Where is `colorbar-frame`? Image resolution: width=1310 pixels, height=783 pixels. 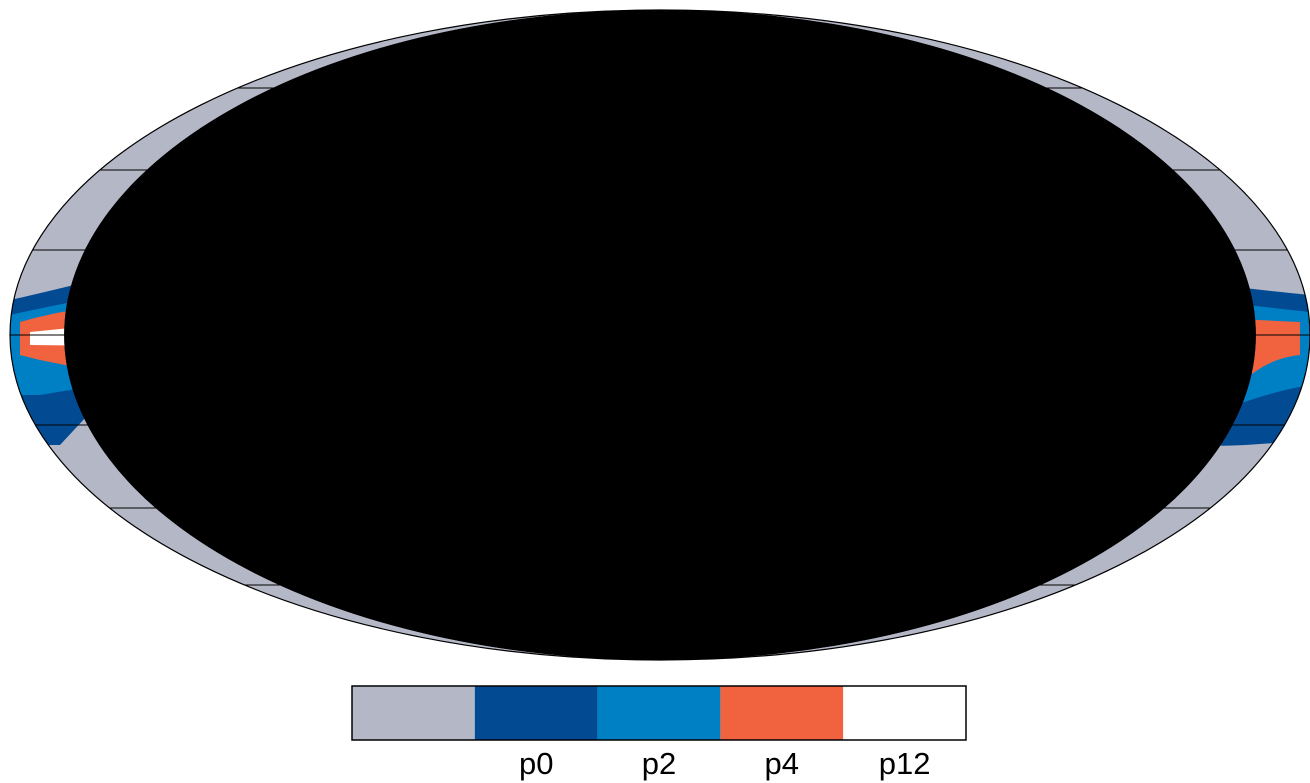 colorbar-frame is located at coordinates (659, 713).